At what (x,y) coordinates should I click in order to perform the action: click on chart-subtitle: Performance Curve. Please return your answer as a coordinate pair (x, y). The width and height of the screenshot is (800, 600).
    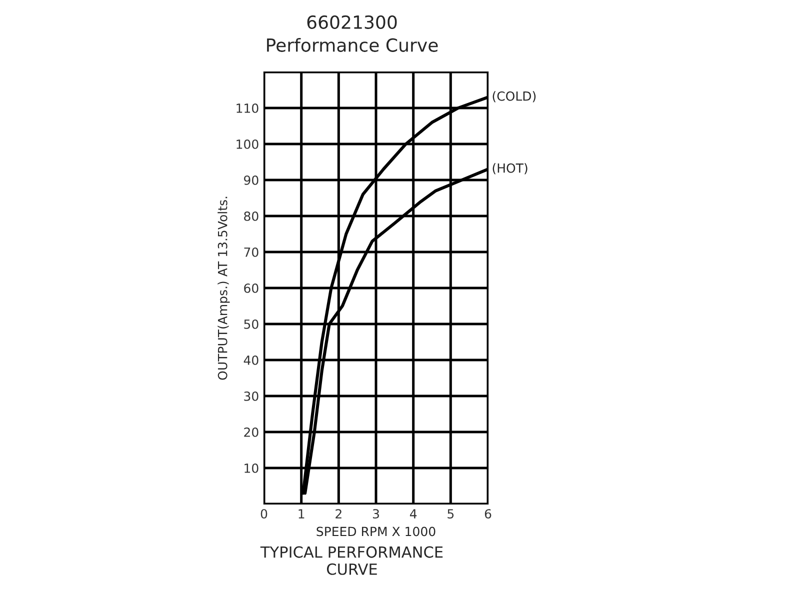
    Looking at the image, I should click on (352, 45).